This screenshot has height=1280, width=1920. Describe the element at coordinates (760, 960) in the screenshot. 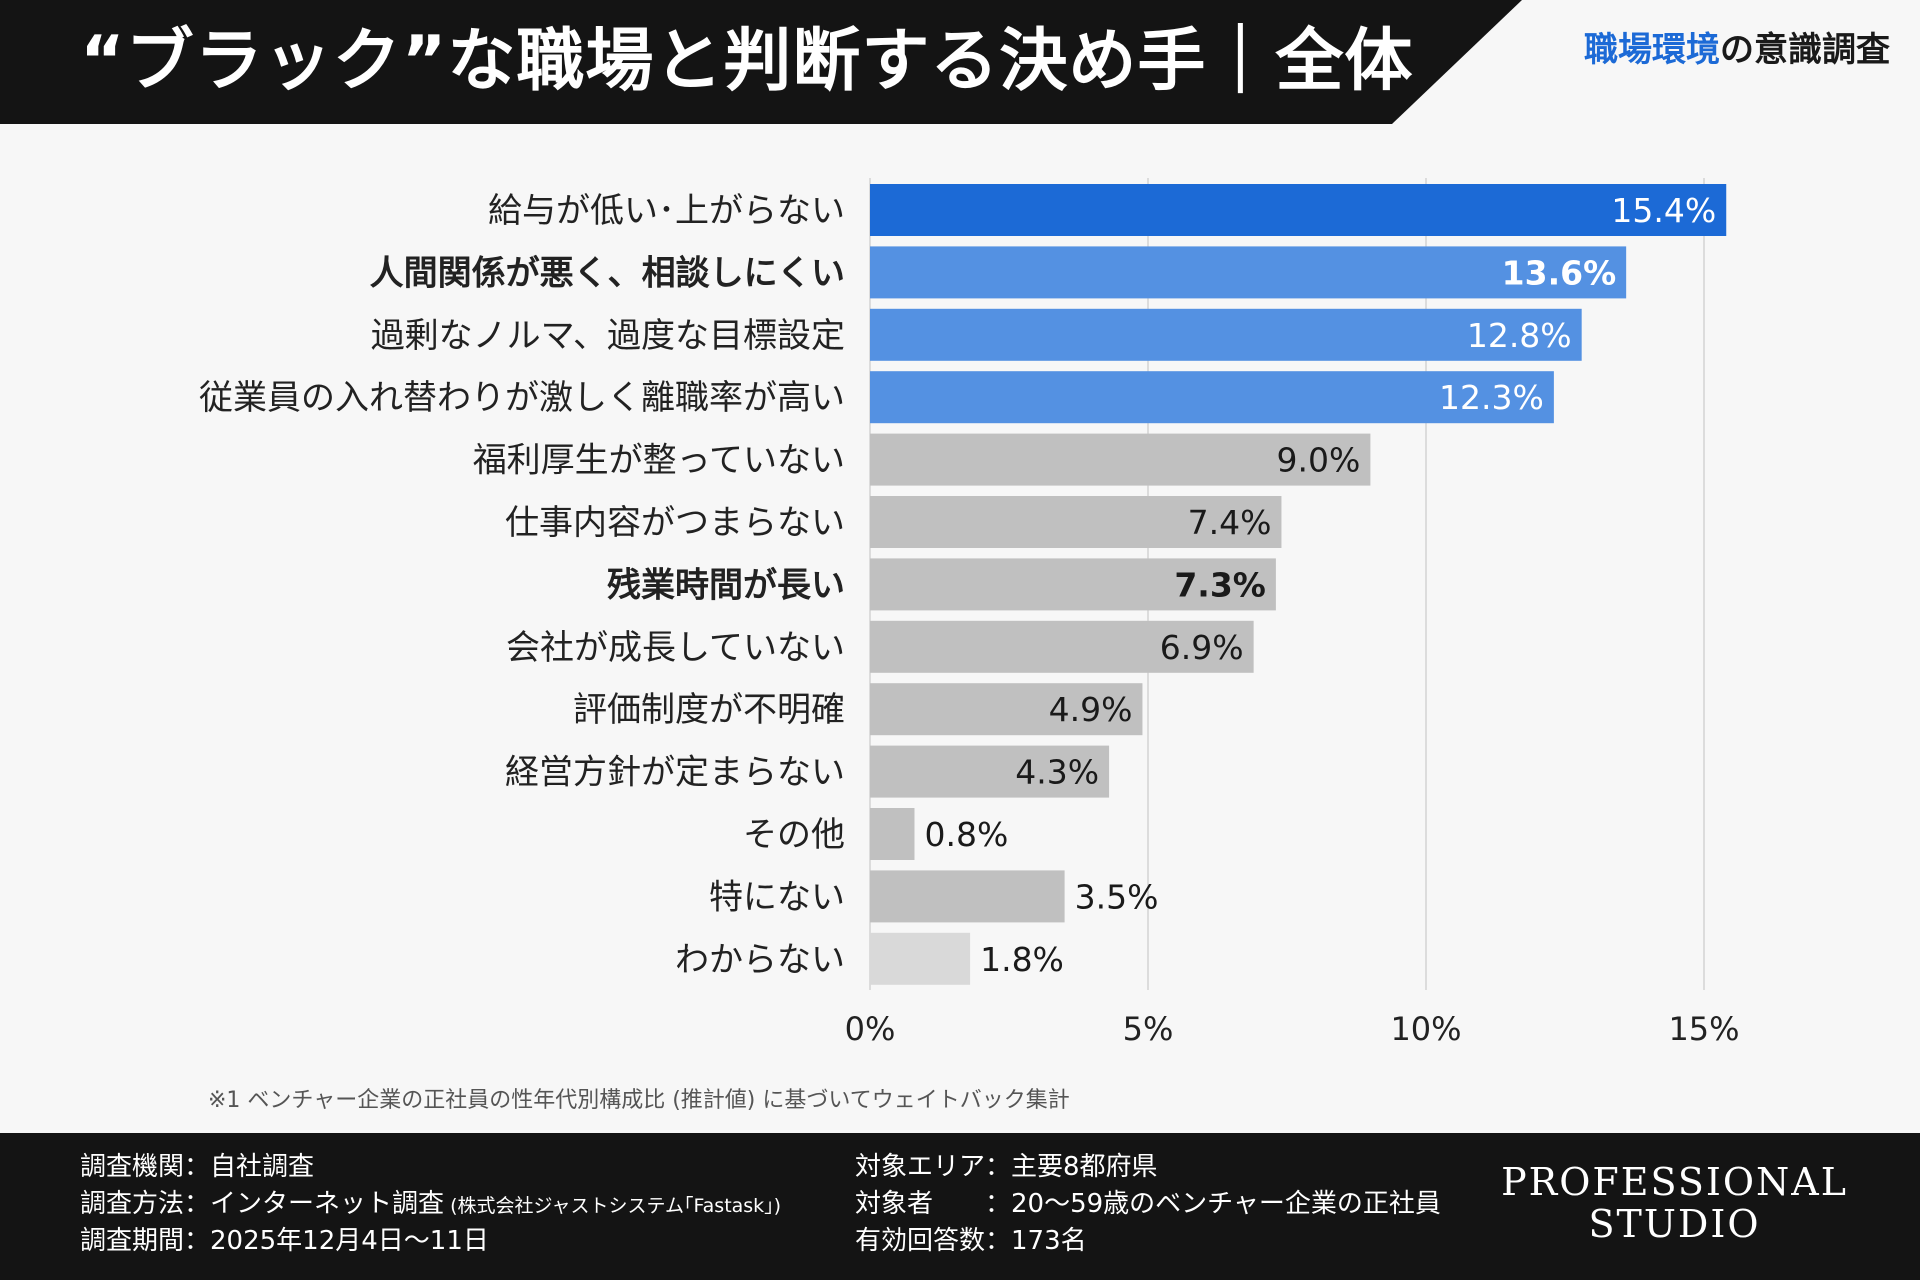

I see `category-label: わからない` at that location.